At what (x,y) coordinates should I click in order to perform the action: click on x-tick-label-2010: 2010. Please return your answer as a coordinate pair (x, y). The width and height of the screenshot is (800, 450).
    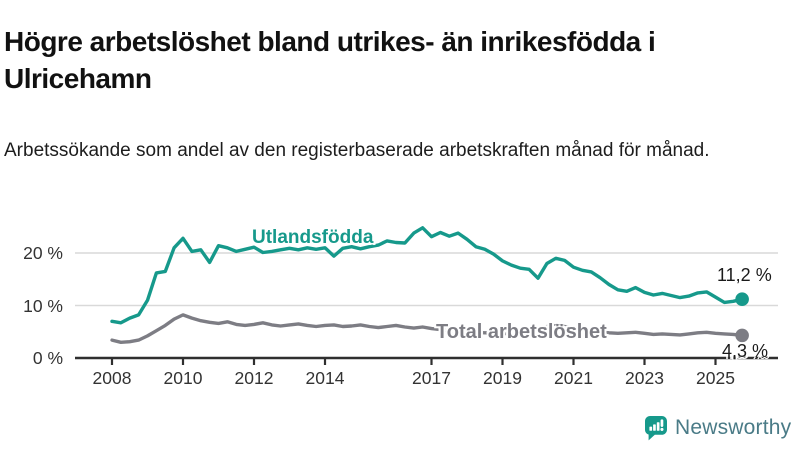
    Looking at the image, I should click on (183, 378).